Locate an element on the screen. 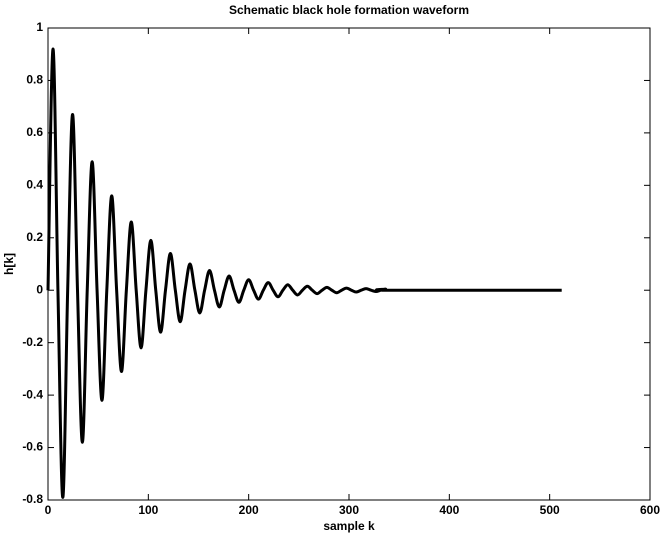 This screenshot has width=664, height=536. y-axis-label: h[k] is located at coordinates (9, 264).